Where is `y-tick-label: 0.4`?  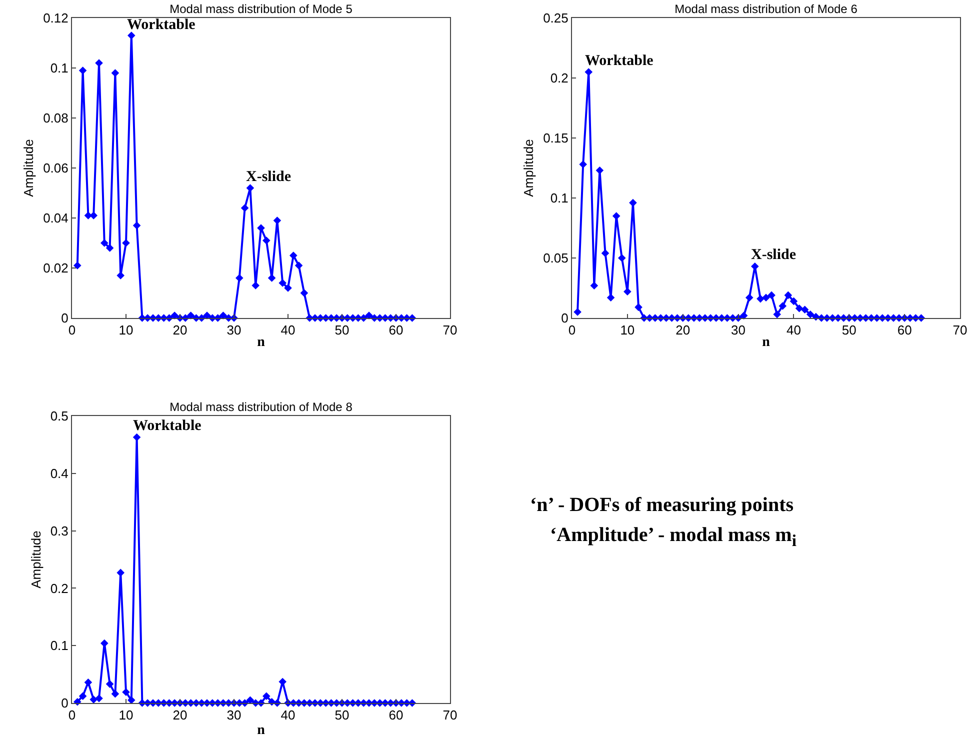 y-tick-label: 0.4 is located at coordinates (59, 473).